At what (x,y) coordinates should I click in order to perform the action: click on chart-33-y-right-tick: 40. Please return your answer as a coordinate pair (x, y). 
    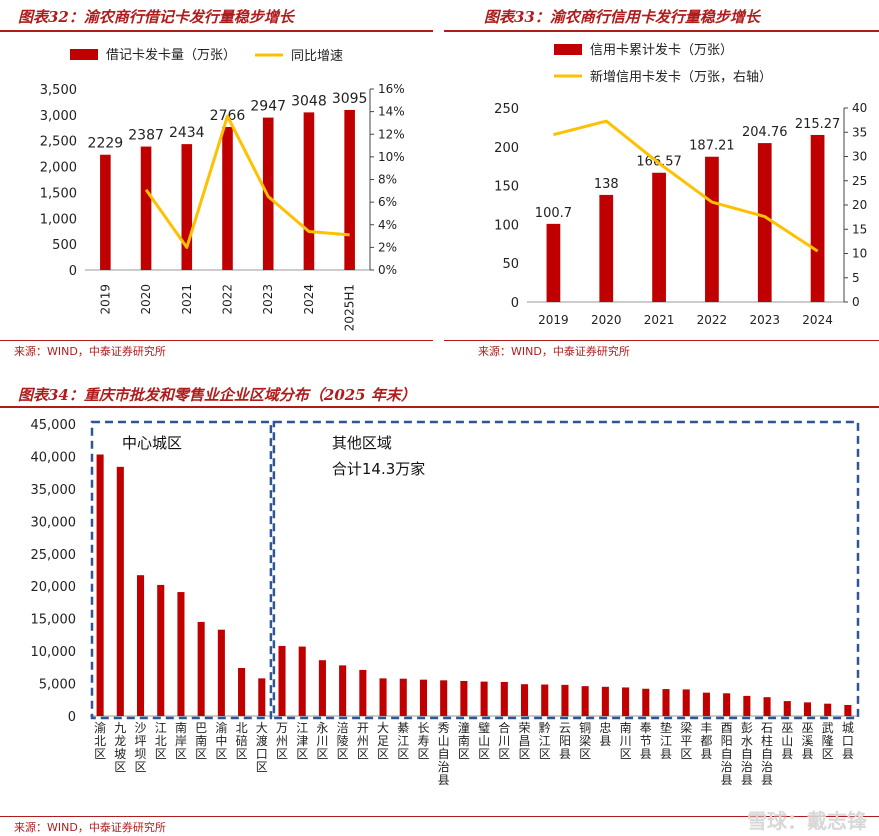
    Looking at the image, I should click on (859, 108).